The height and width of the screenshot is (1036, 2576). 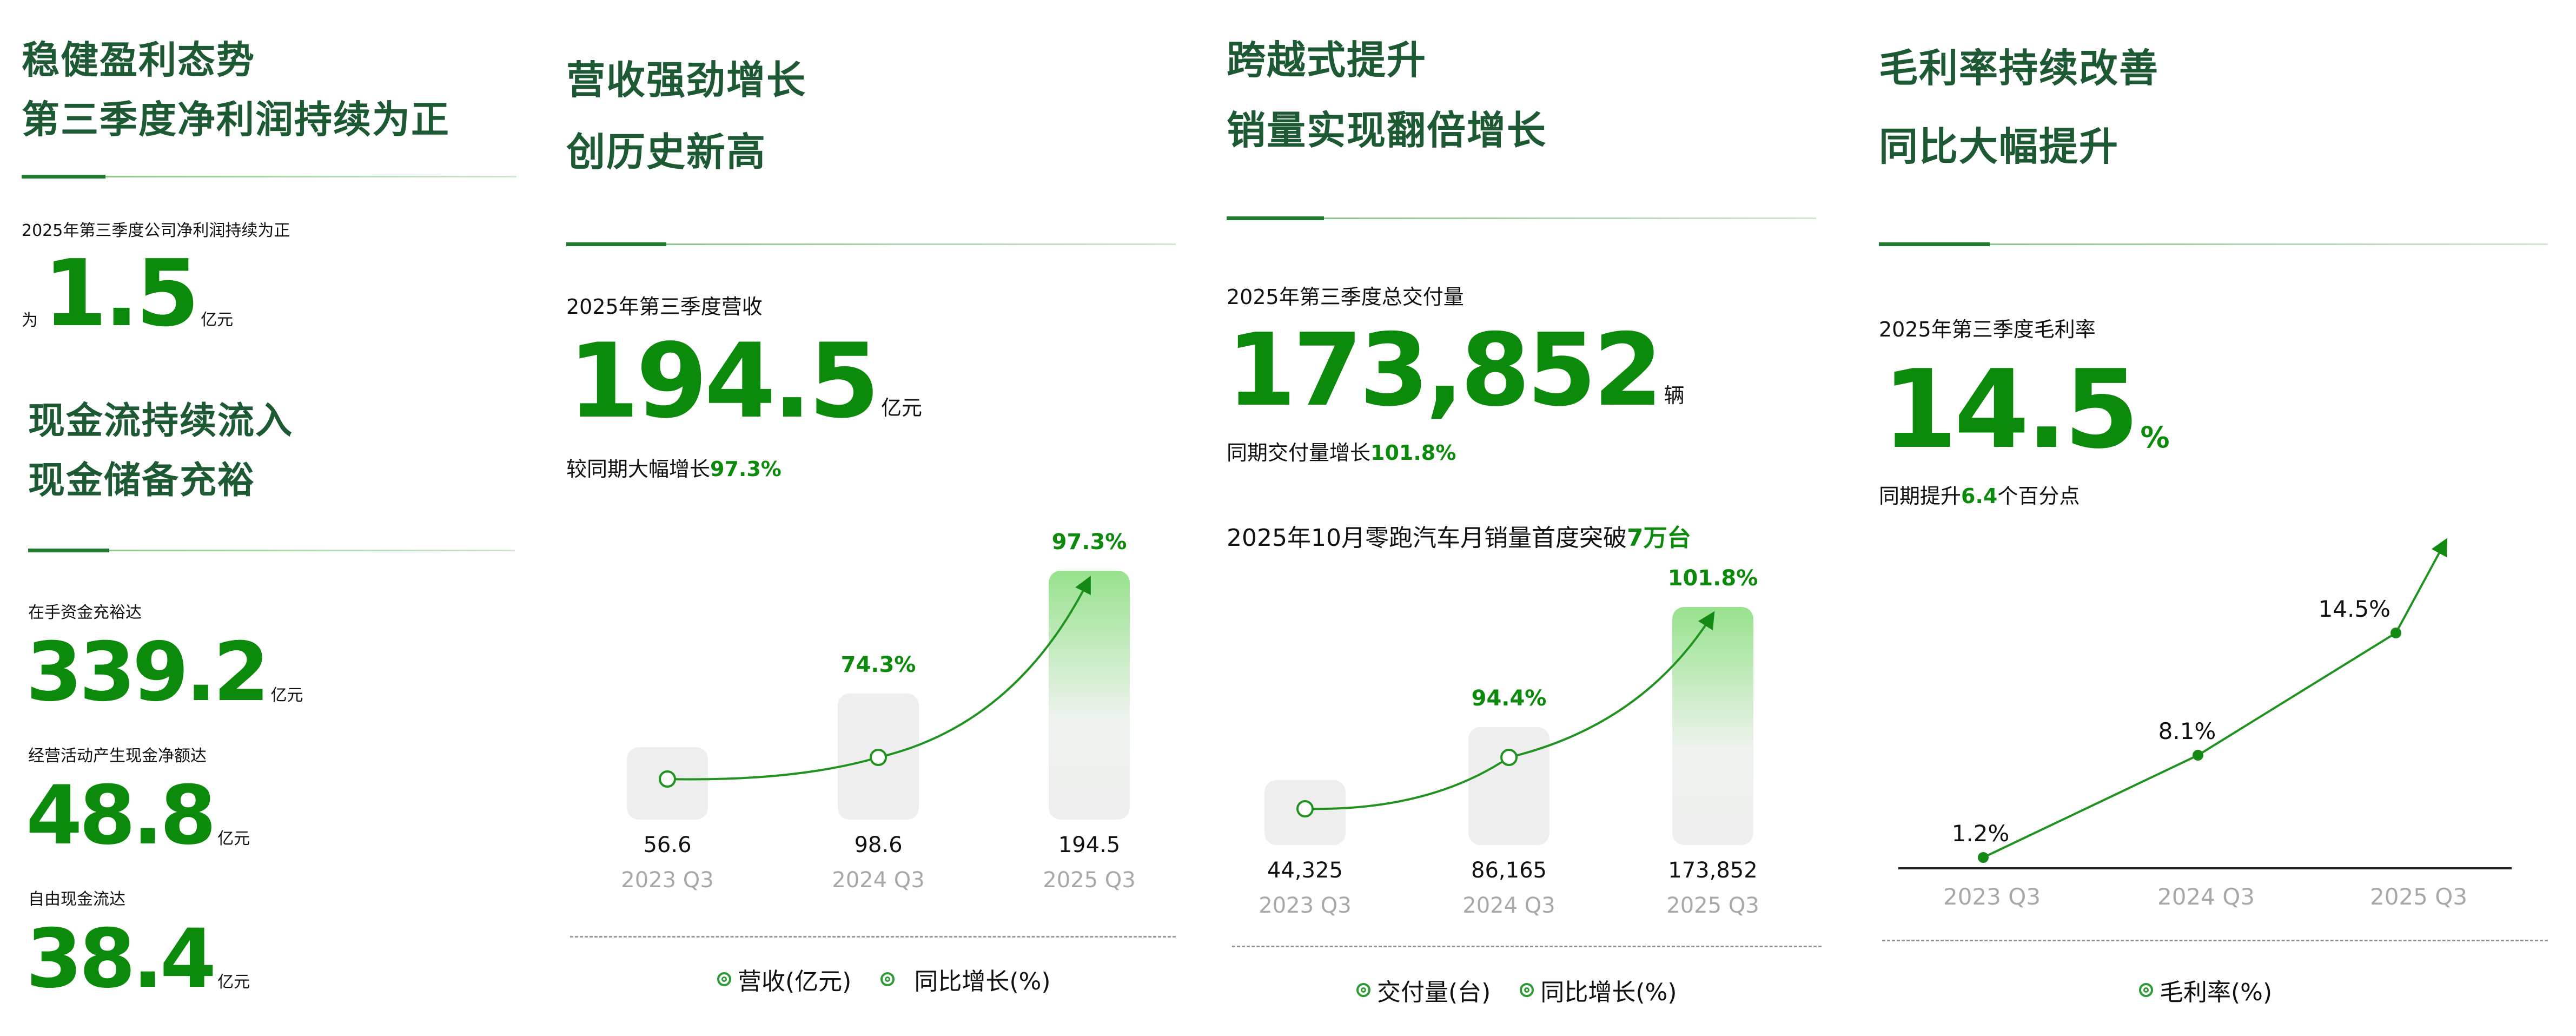 What do you see at coordinates (139, 60) in the screenshot?
I see `profit-title-line1: 稳健盈利态势` at bounding box center [139, 60].